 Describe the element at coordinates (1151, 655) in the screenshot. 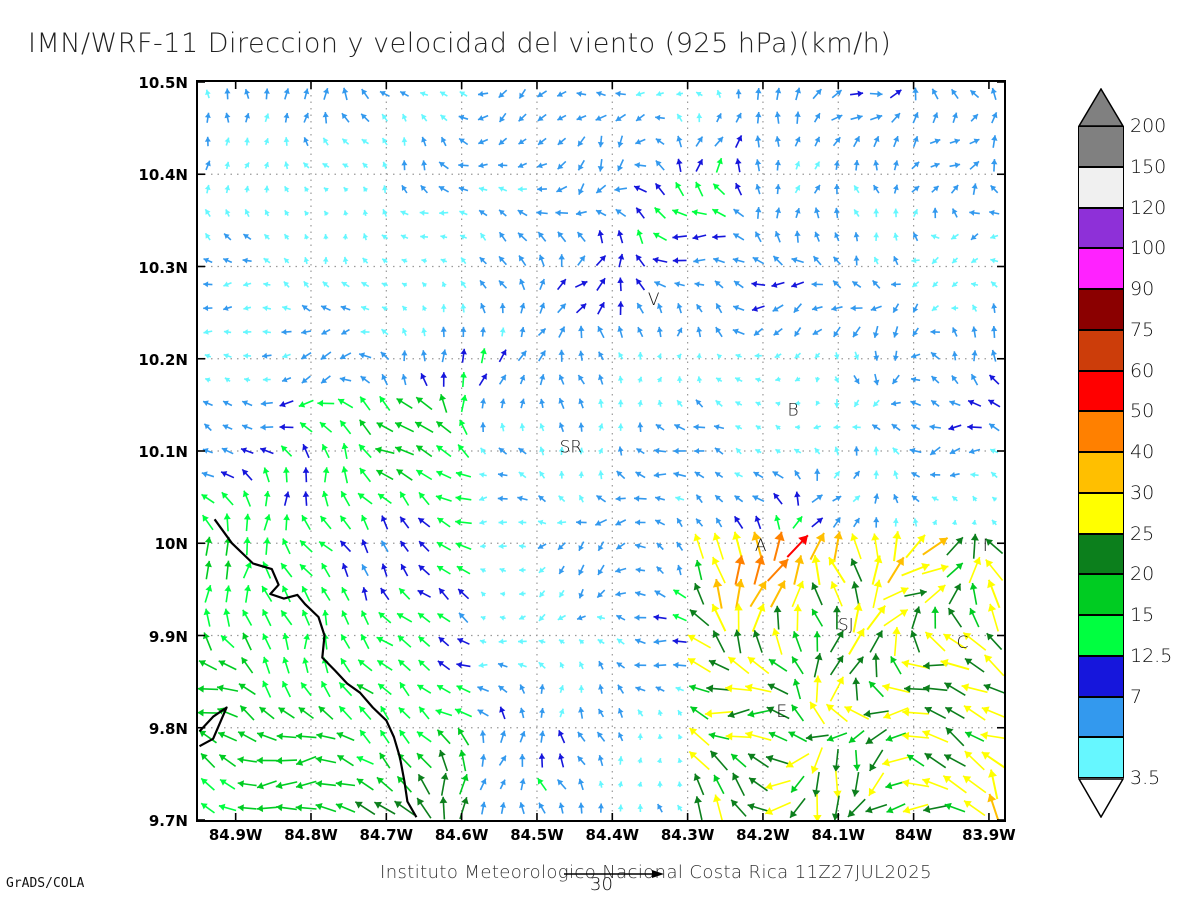

I see `colorbar-tick-label: 12.5` at that location.